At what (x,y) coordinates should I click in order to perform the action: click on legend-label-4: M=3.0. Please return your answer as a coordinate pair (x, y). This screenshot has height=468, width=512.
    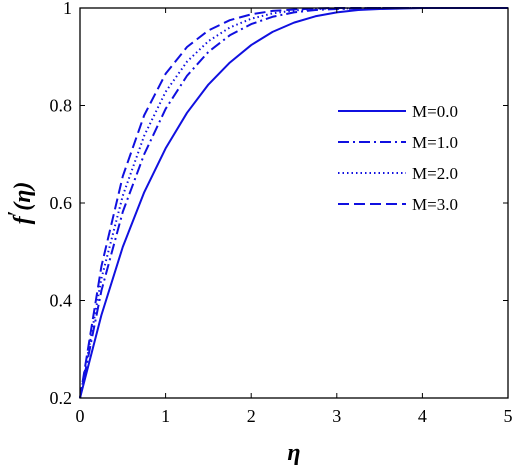
    Looking at the image, I should click on (435, 204).